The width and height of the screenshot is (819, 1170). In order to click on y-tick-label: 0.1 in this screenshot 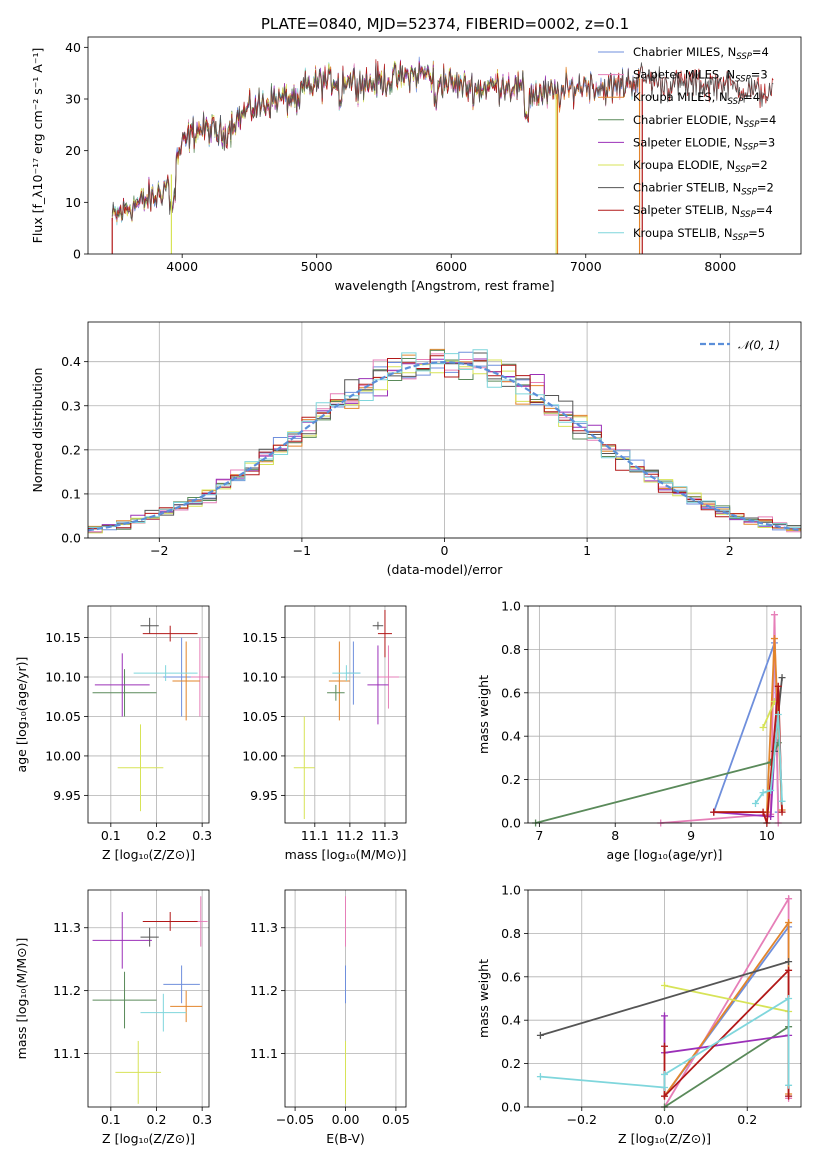, I will do `click(71, 493)`.